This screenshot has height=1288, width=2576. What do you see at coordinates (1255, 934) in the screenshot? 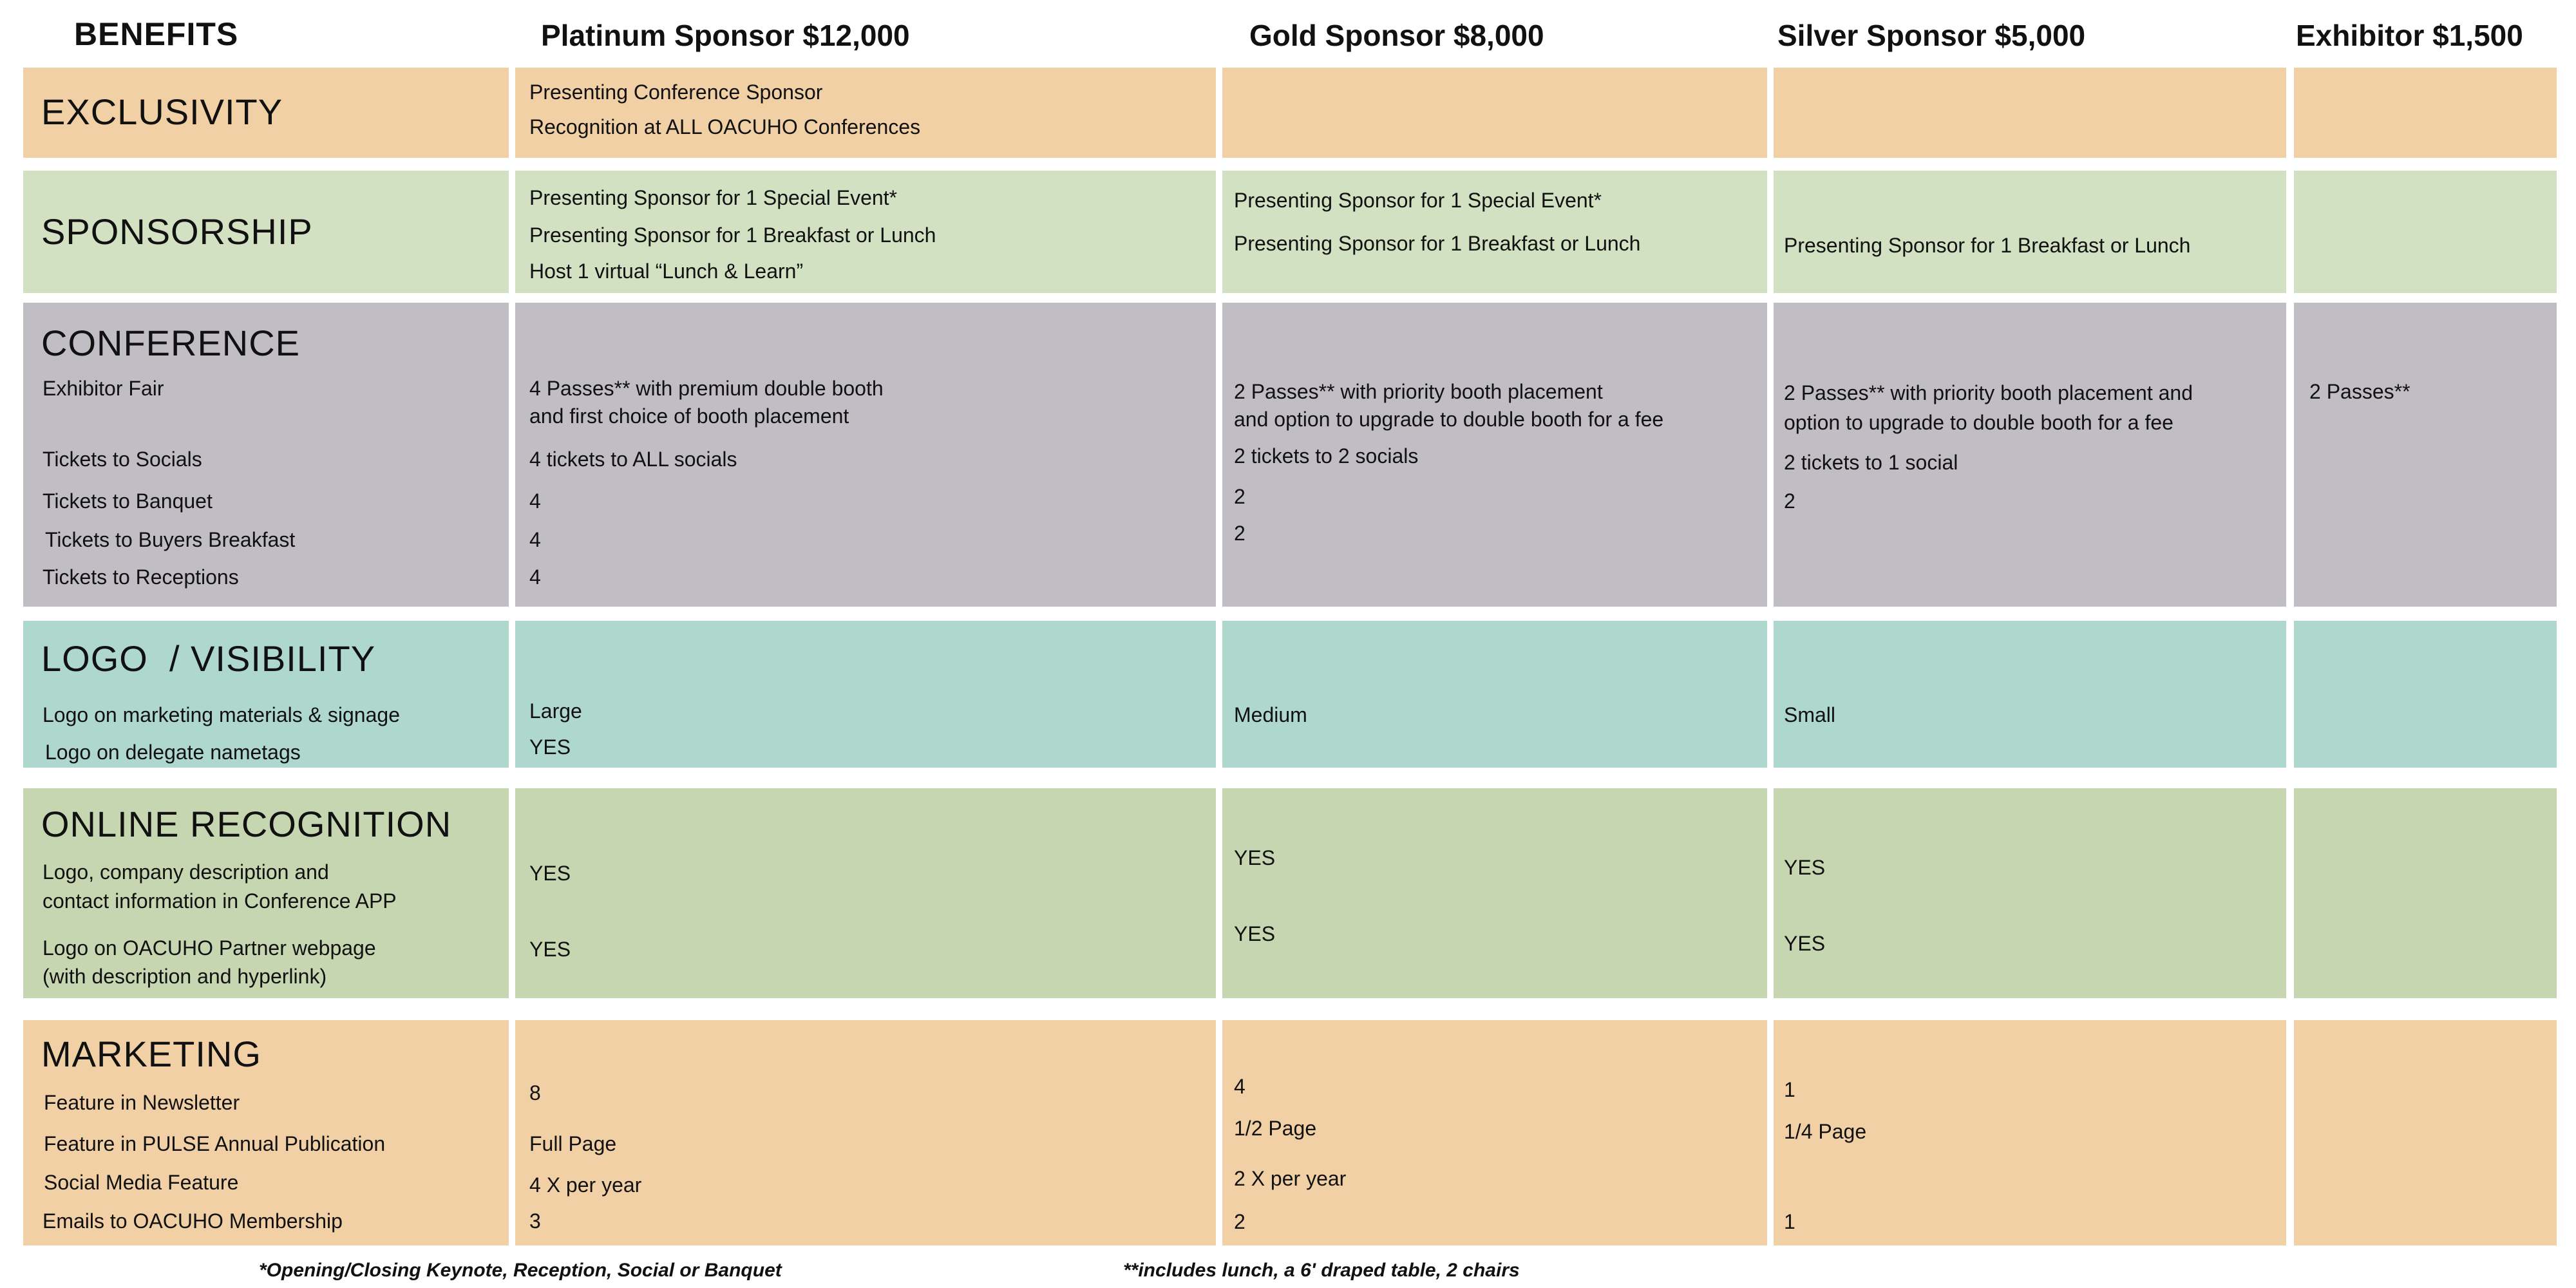
I see `online-gold-web: YES` at bounding box center [1255, 934].